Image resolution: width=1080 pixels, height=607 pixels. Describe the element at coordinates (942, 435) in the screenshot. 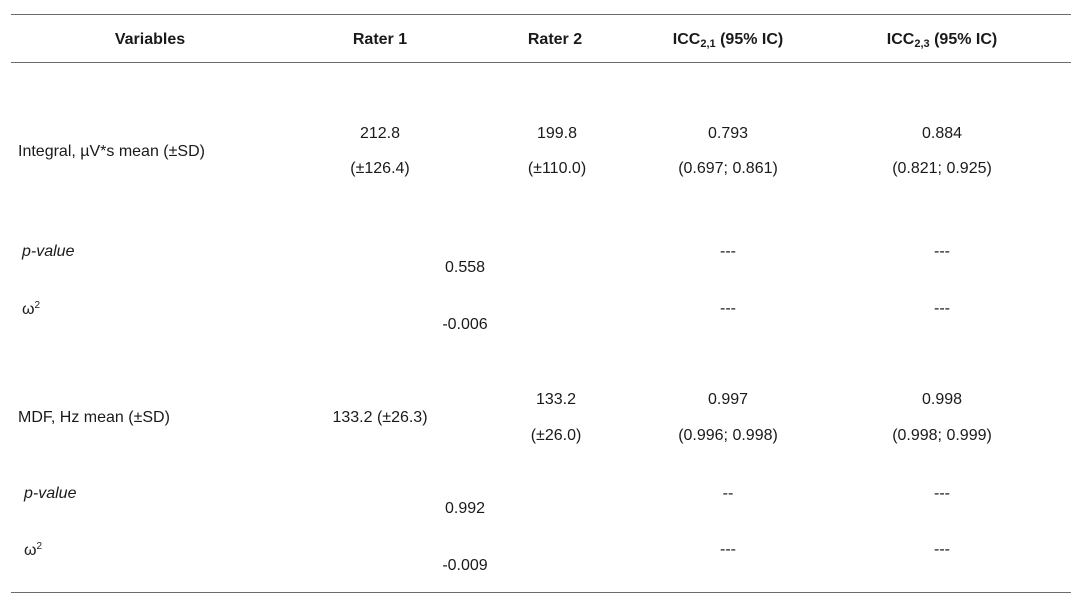

I see `mdf-icc23-ci: (0.998; 0.999)` at that location.